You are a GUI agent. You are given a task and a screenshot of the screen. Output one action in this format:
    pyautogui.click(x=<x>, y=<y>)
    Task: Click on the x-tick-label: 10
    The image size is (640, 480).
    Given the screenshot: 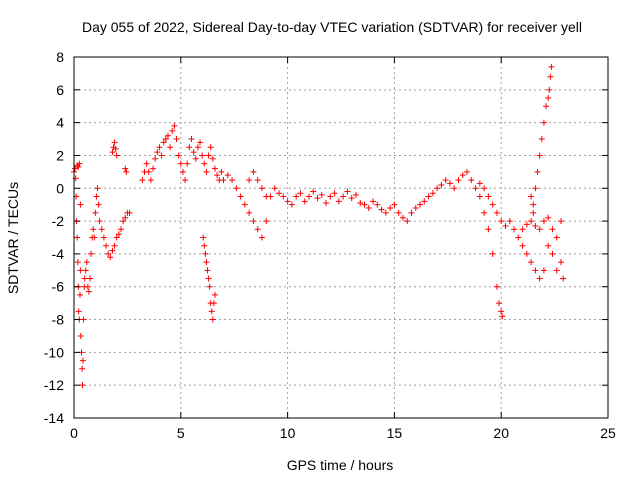 What is the action you would take?
    pyautogui.click(x=288, y=433)
    